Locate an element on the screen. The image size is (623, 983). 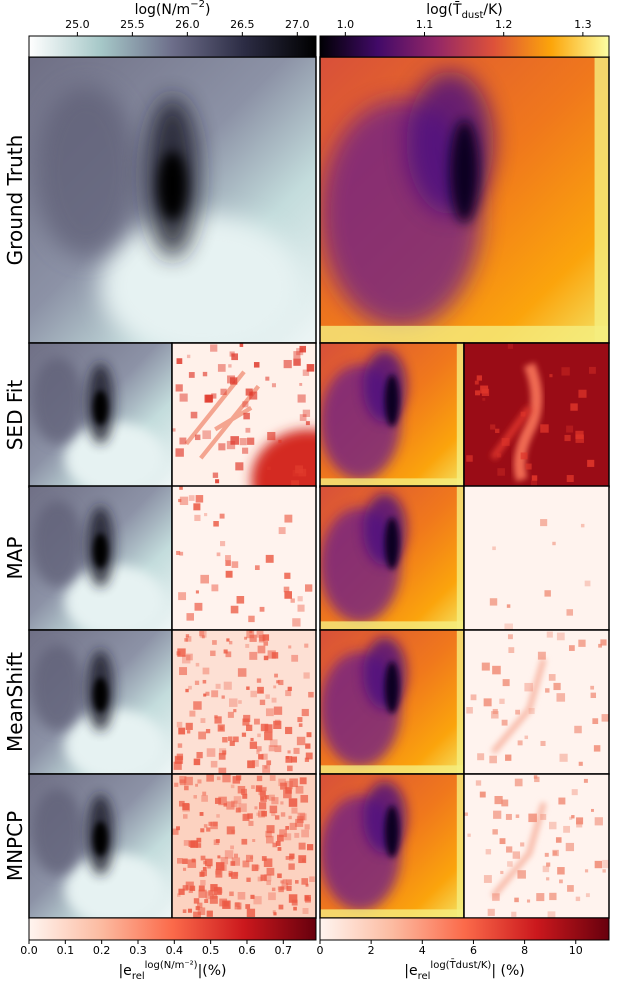
tick-label: 27.0 is located at coordinates (297, 24).